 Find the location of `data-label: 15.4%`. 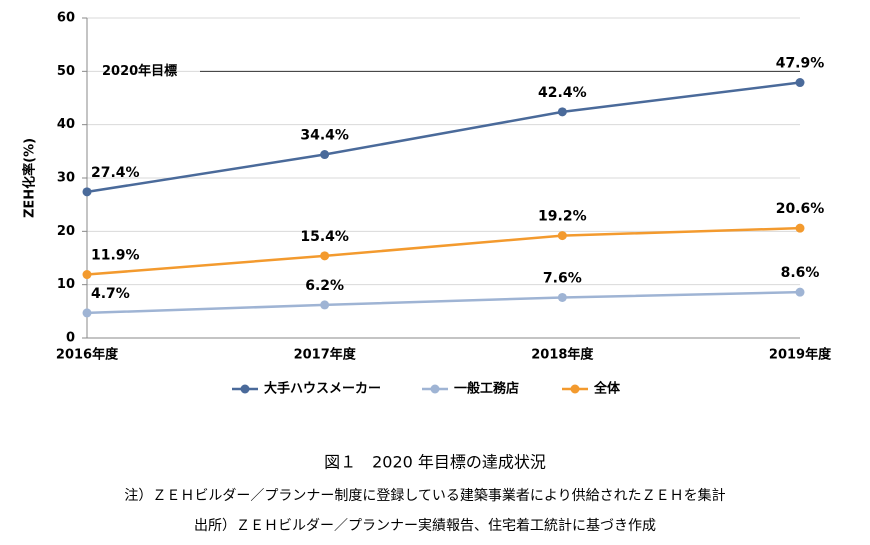

data-label: 15.4% is located at coordinates (324, 237).